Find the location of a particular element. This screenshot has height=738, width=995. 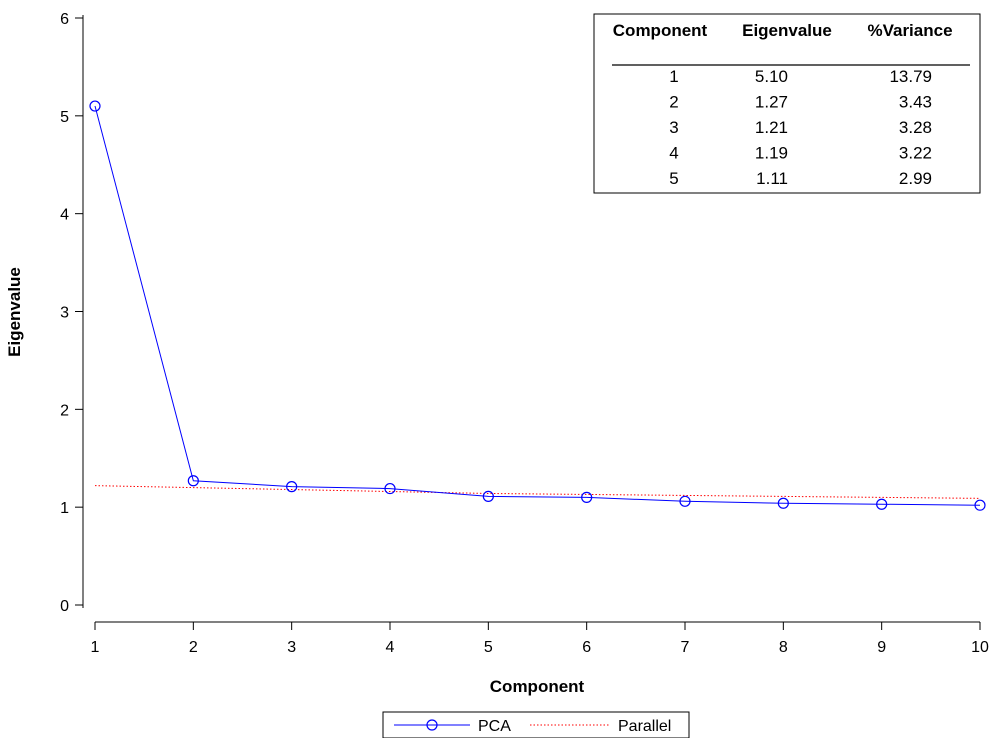

x-tick-label: 6 is located at coordinates (586, 647).